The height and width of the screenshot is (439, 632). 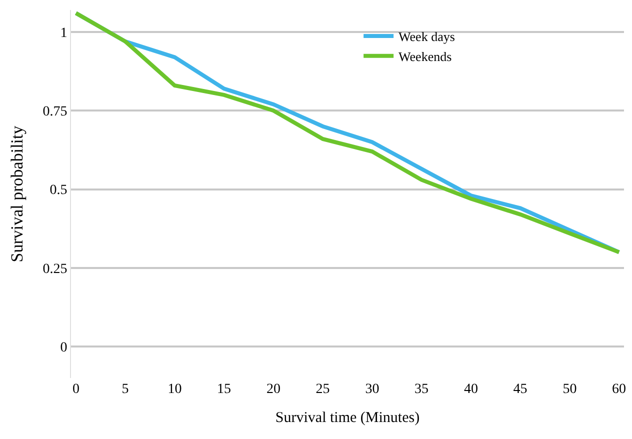 I want to click on y-tick-label: 0.25, so click(x=55, y=269).